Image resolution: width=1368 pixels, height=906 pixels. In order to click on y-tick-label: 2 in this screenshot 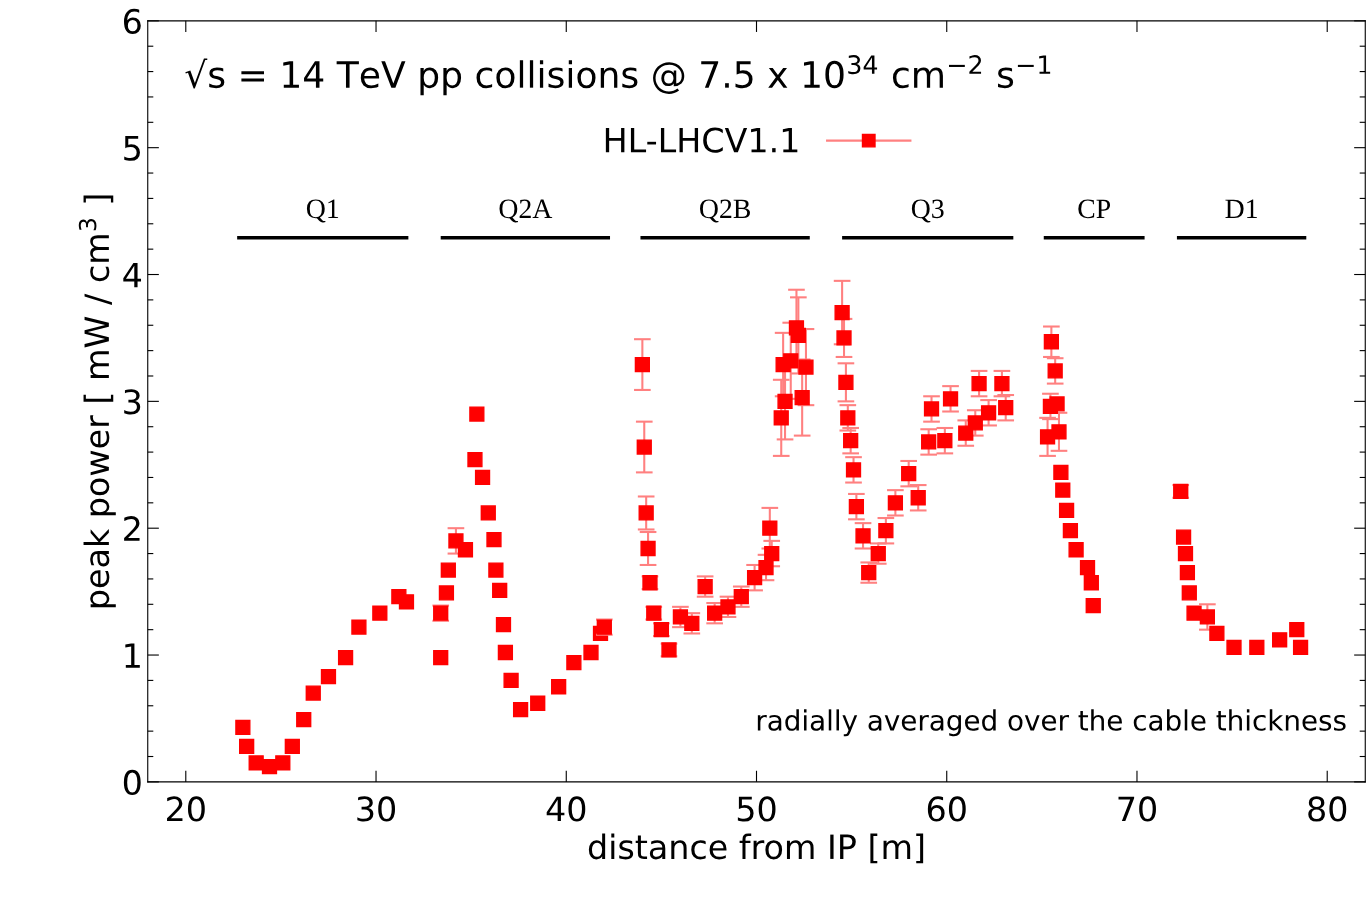, I will do `click(132, 528)`.